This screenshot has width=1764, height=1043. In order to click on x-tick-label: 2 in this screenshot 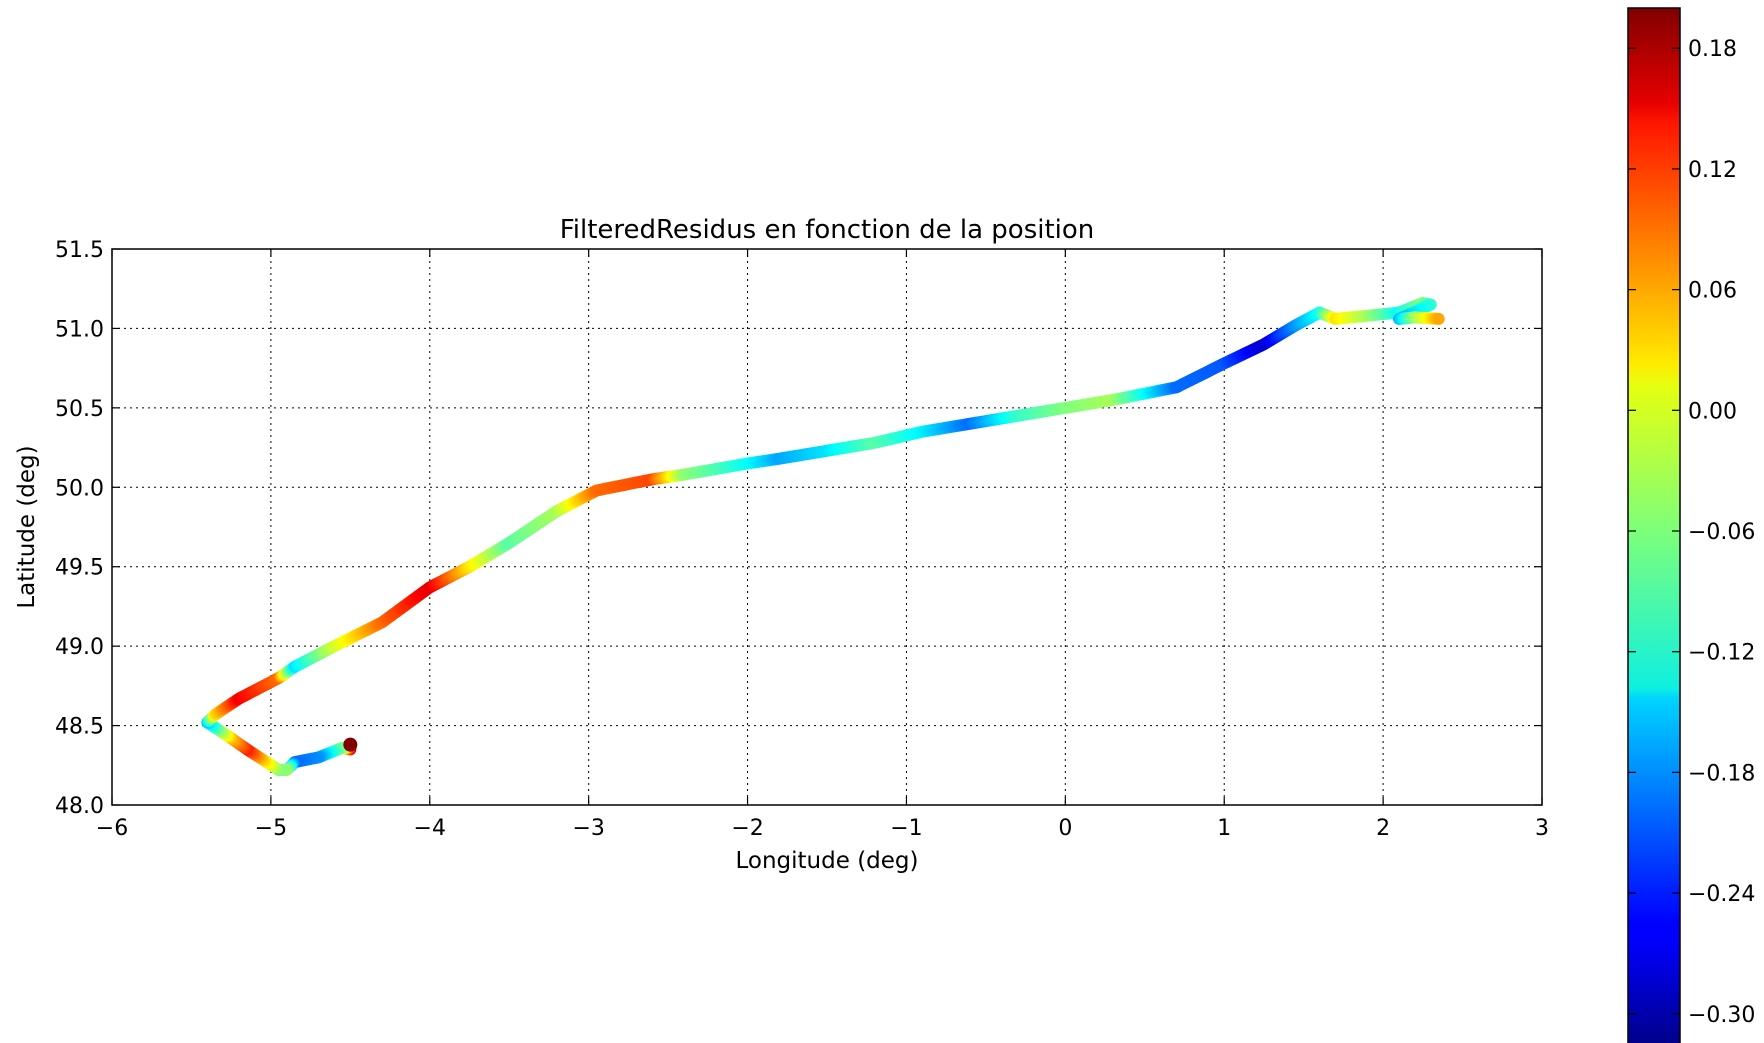, I will do `click(1383, 828)`.